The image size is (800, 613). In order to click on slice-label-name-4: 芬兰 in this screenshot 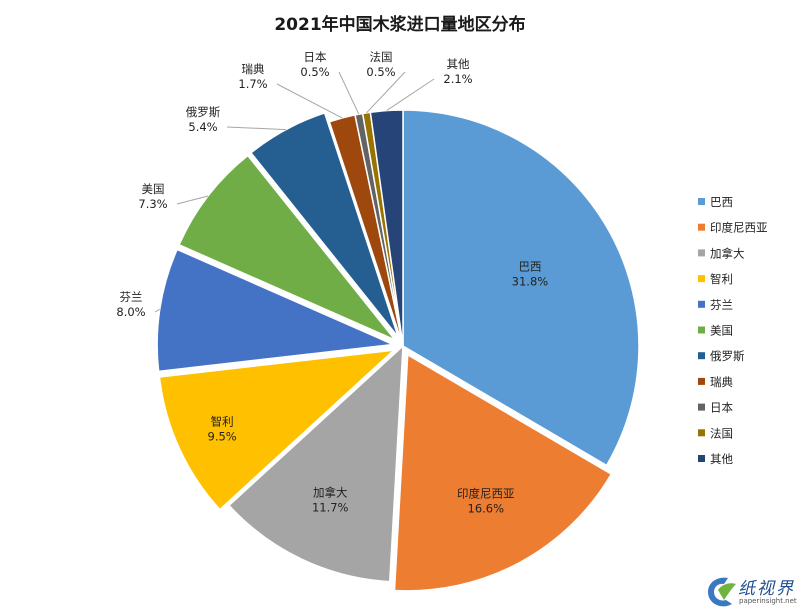, I will do `click(131, 297)`.